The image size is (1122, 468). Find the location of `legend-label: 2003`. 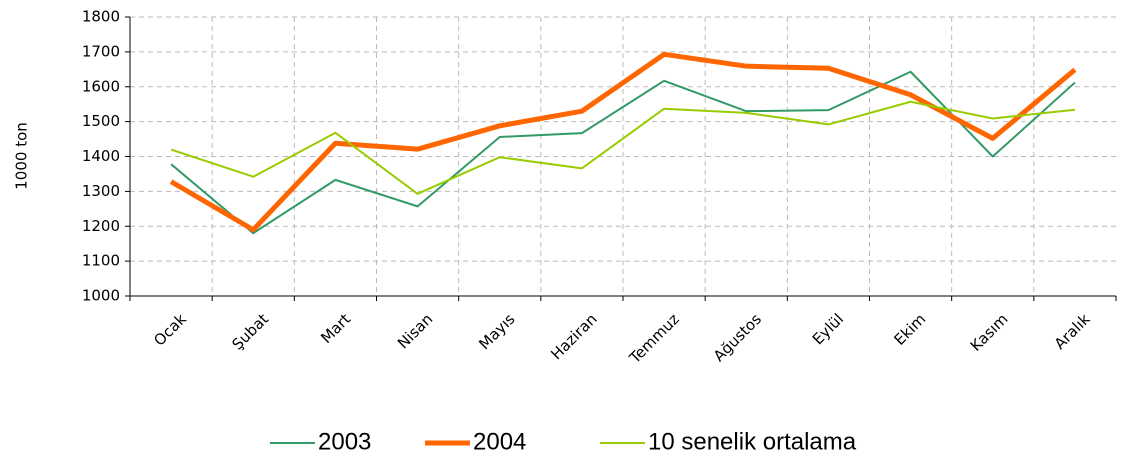

legend-label: 2003 is located at coordinates (344, 441).